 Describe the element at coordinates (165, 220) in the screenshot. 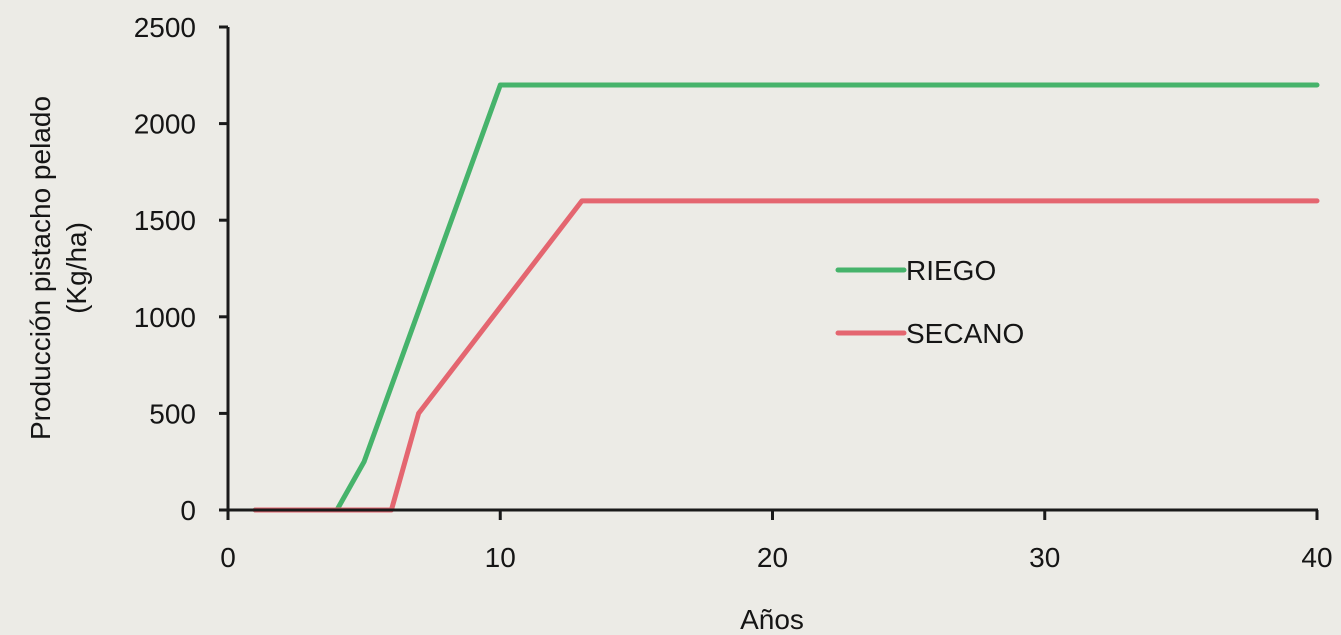

I see `y-tick-label: 1500` at that location.